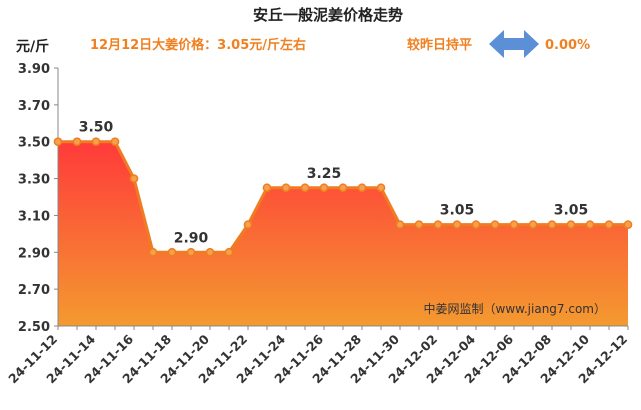 This screenshot has width=641, height=410. I want to click on y-tick-label: 3.50, so click(34, 143).